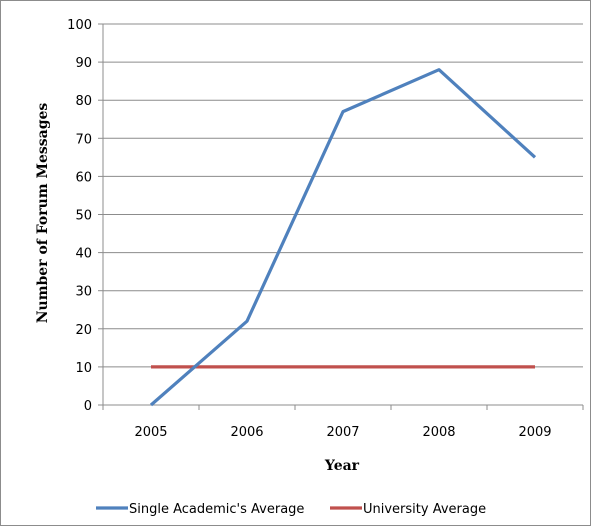 This screenshot has height=526, width=591. I want to click on x-tick-label: 2008, so click(438, 432).